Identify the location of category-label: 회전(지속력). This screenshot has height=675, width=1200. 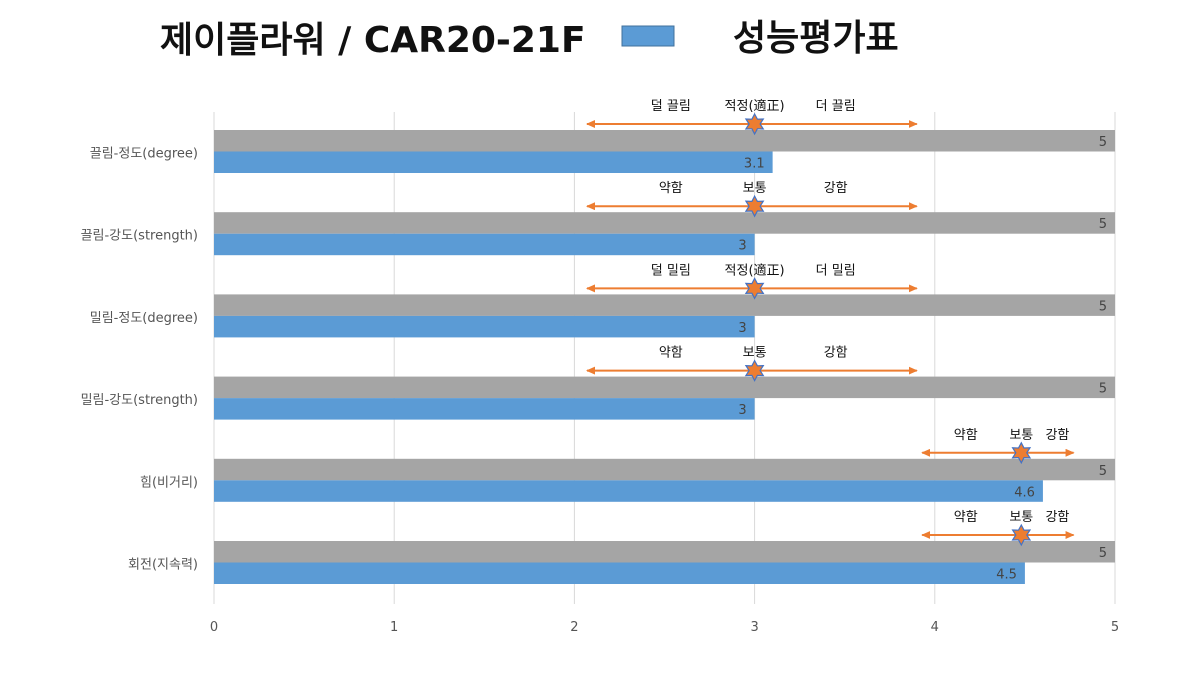
(163, 565).